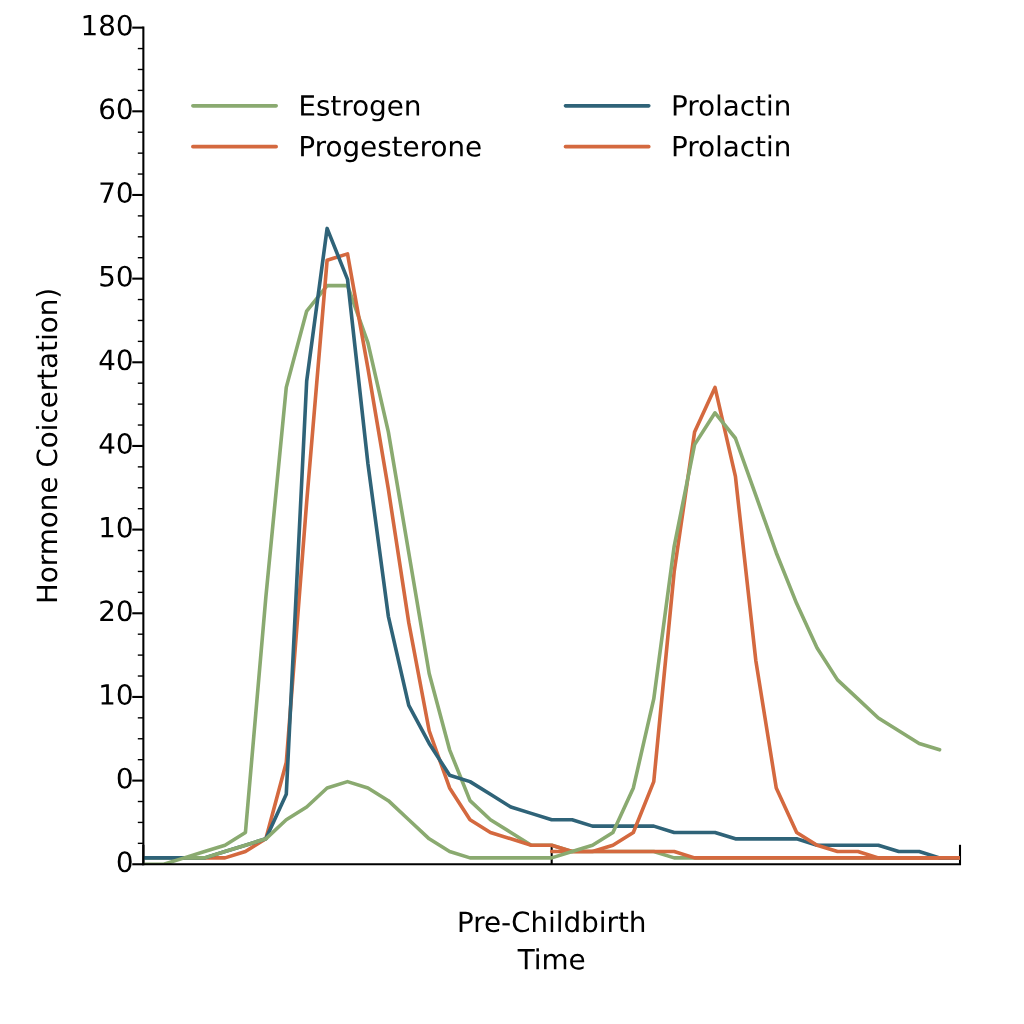 The height and width of the screenshot is (1024, 1024). Describe the element at coordinates (48, 446) in the screenshot. I see `y-axis-title: Hormone Coicertation)` at that location.